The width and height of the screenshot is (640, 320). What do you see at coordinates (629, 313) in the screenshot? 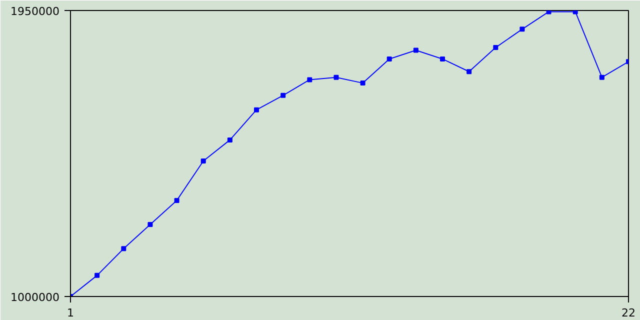
I see `x-tick-label: 22` at bounding box center [629, 313].